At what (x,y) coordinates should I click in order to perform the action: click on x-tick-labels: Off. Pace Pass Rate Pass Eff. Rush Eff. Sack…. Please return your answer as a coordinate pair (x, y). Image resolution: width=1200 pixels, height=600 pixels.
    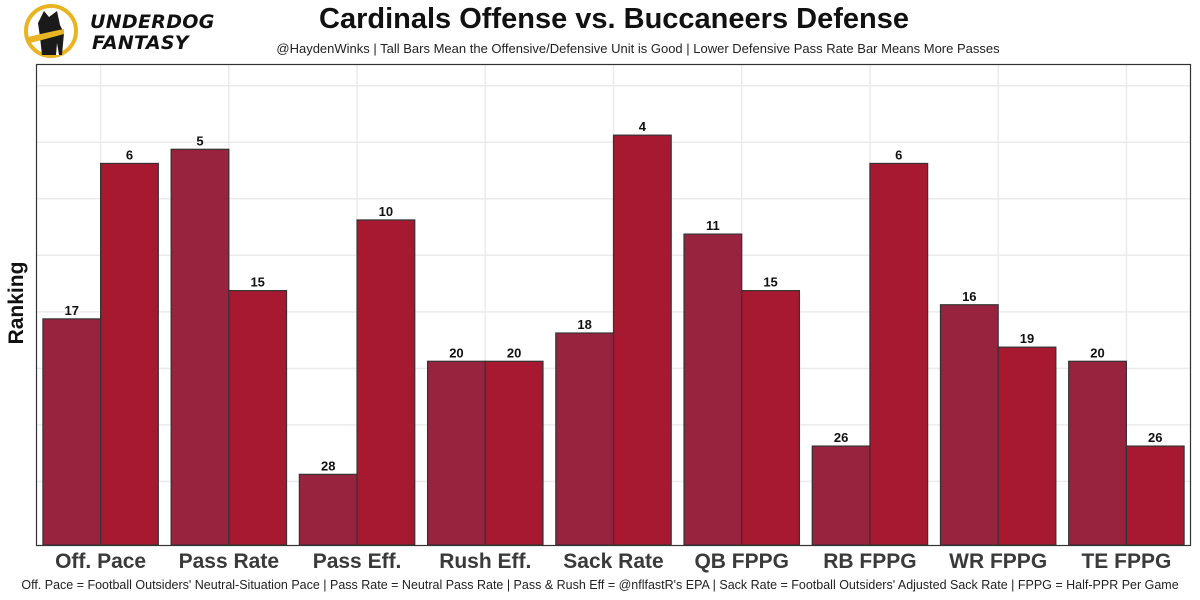
    Looking at the image, I should click on (613, 561).